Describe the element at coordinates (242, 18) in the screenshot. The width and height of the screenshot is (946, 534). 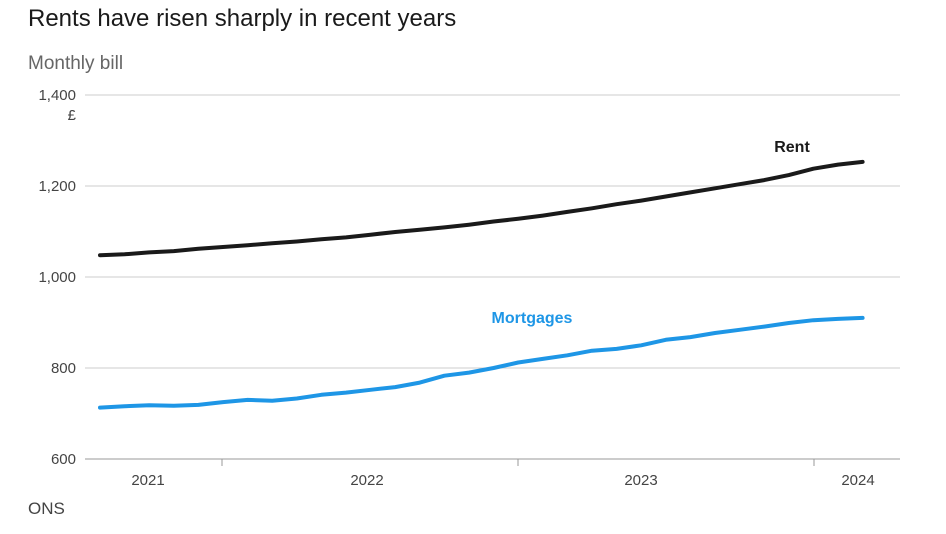
I see `chart-title: Rents have risen sharply in recent years` at that location.